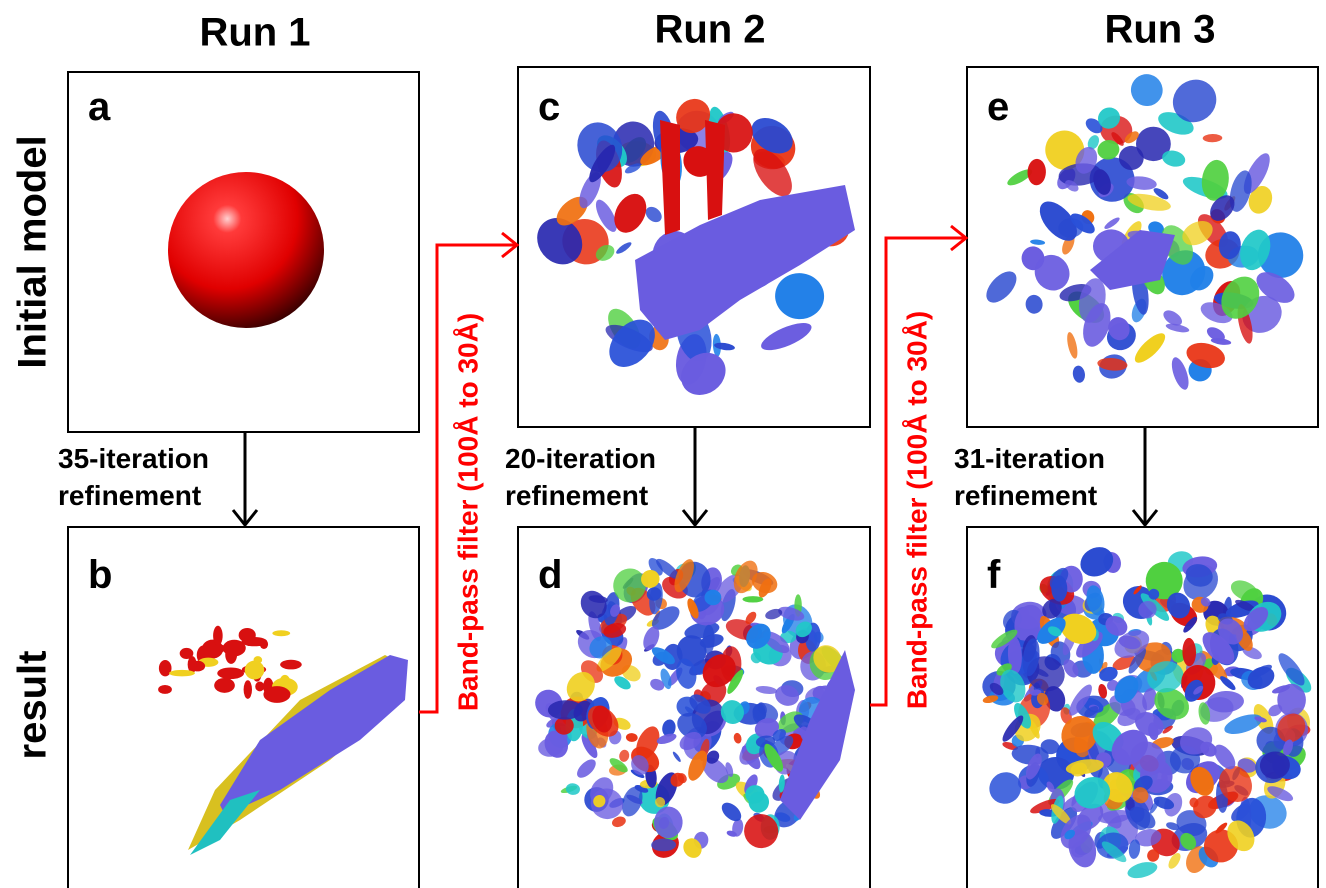 This screenshot has width=1326, height=888. Describe the element at coordinates (916, 510) in the screenshot. I see `filter-label: Band-pass filter (100Å to 30Å)` at that location.